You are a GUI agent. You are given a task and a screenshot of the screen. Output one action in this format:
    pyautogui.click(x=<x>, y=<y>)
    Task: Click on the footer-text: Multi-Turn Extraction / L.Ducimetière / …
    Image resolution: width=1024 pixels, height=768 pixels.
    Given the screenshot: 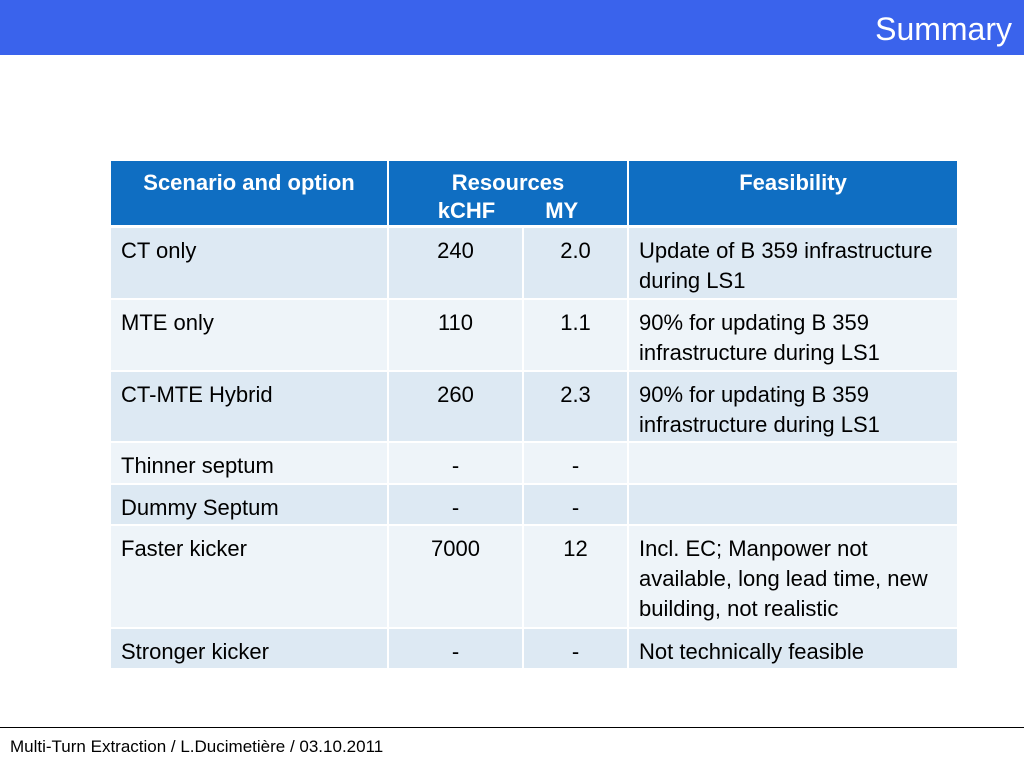 What is the action you would take?
    pyautogui.click(x=197, y=746)
    